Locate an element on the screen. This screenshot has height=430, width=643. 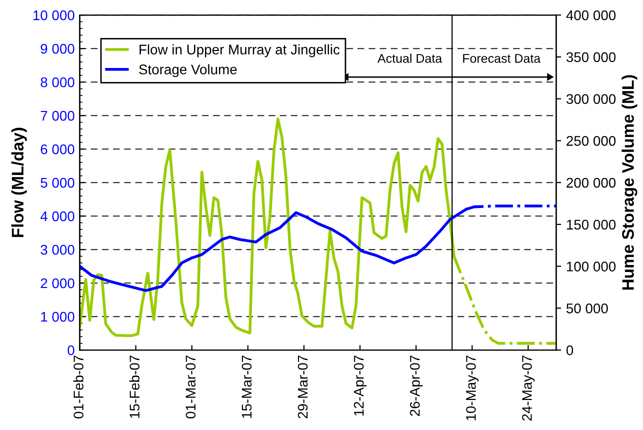
y2-tick-label: 0 is located at coordinates (570, 350).